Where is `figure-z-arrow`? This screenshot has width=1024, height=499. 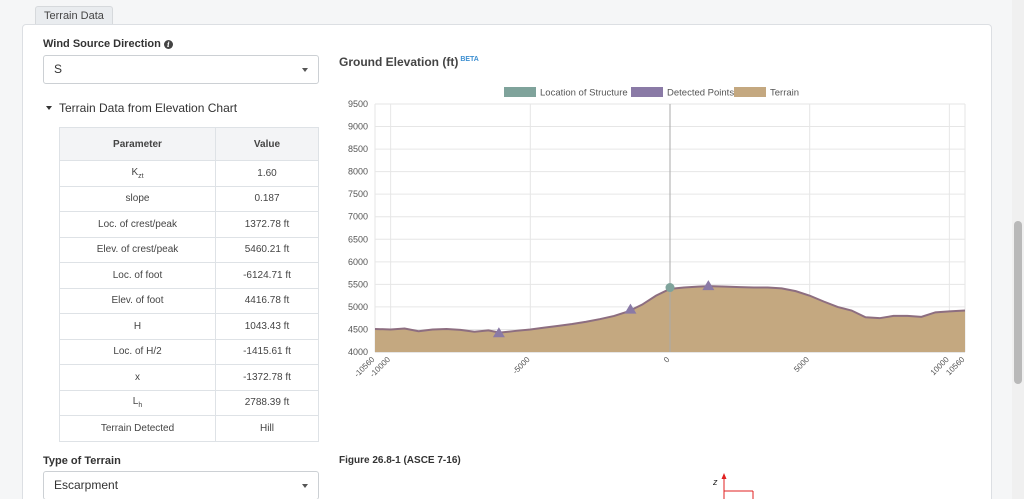
figure-z-arrow is located at coordinates (724, 476).